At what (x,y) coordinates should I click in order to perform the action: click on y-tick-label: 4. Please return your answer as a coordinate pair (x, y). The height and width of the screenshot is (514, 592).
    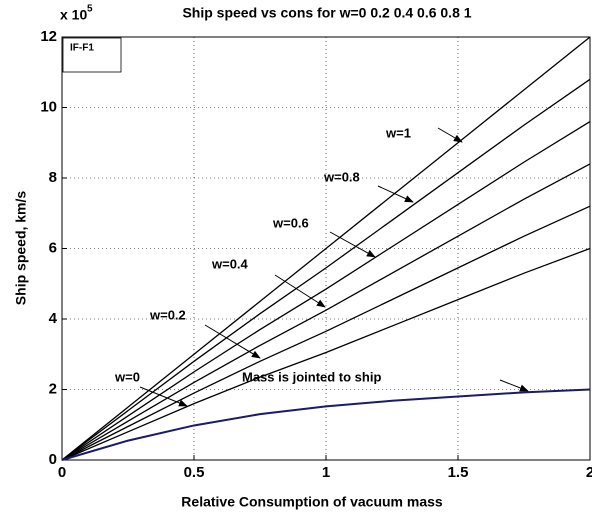
    Looking at the image, I should click on (53, 318).